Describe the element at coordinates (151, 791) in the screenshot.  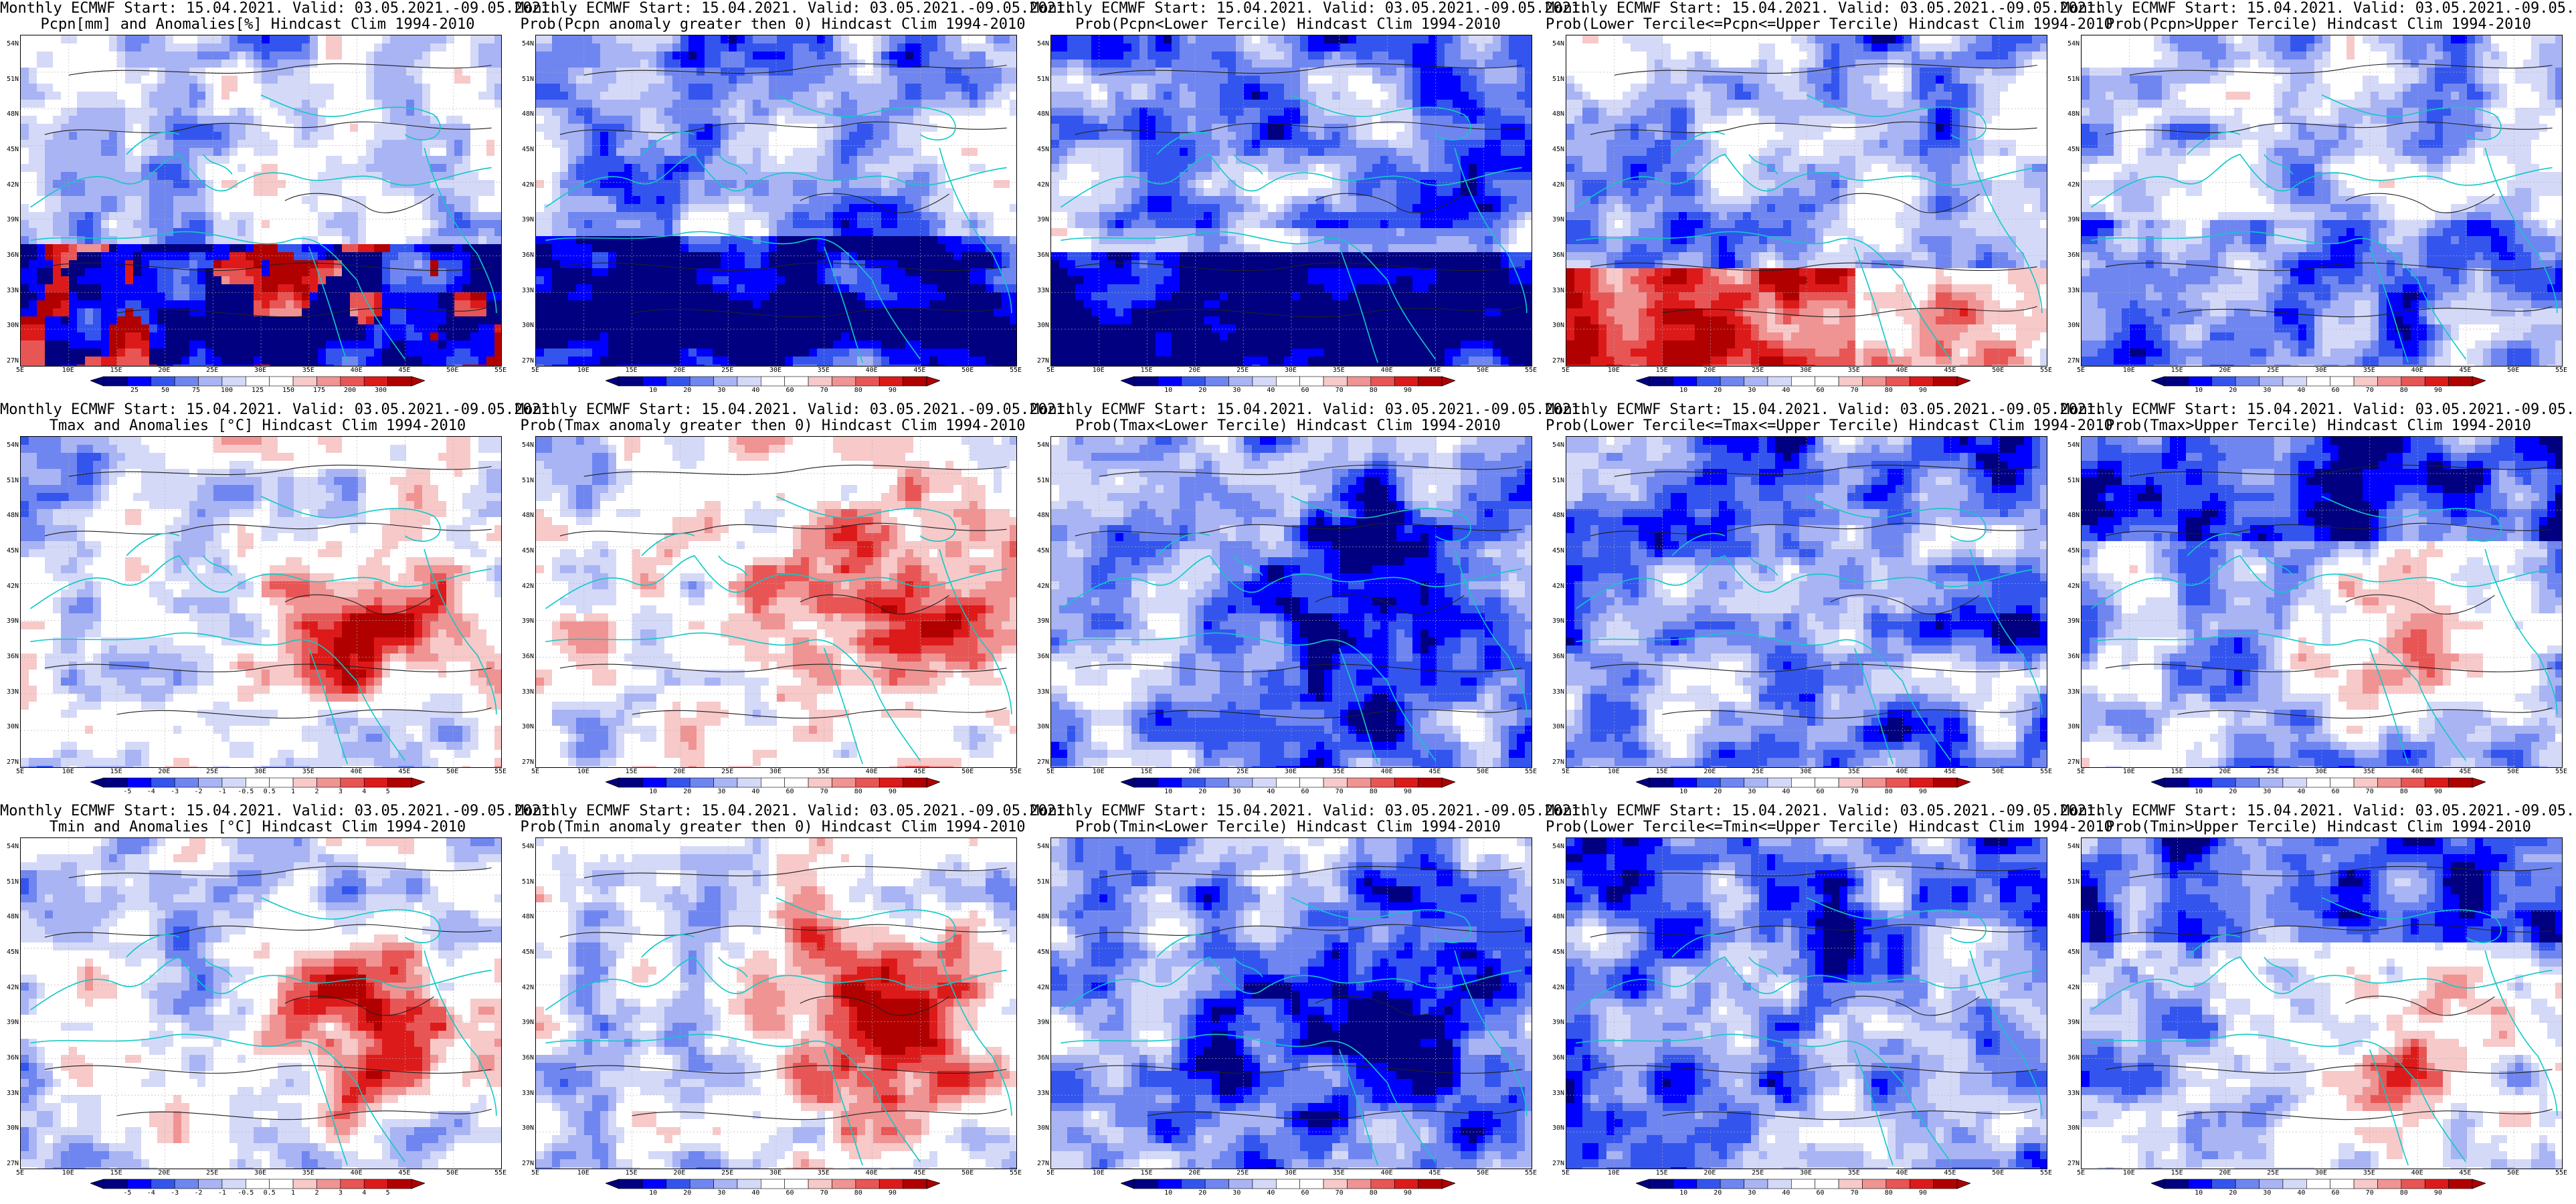
I see `colorbar-tick-label: -4` at that location.